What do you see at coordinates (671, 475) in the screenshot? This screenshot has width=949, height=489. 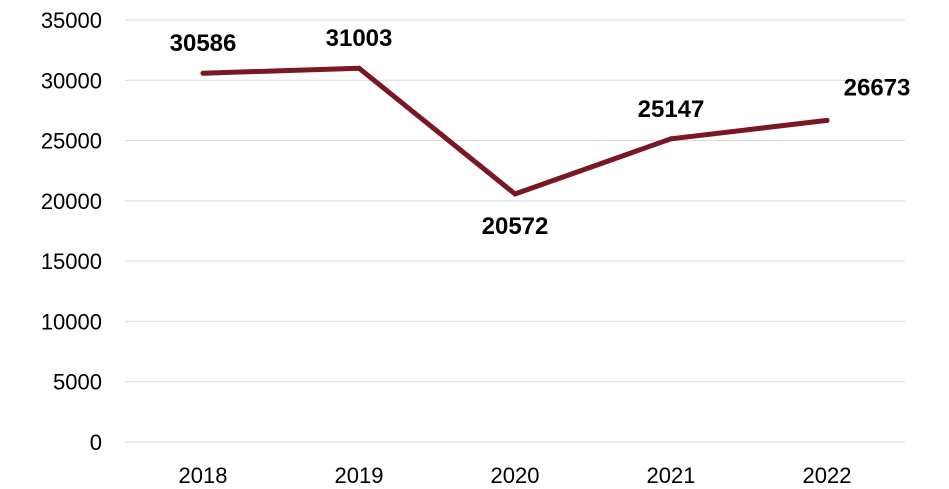 I see `x-tick-label: 2021` at bounding box center [671, 475].